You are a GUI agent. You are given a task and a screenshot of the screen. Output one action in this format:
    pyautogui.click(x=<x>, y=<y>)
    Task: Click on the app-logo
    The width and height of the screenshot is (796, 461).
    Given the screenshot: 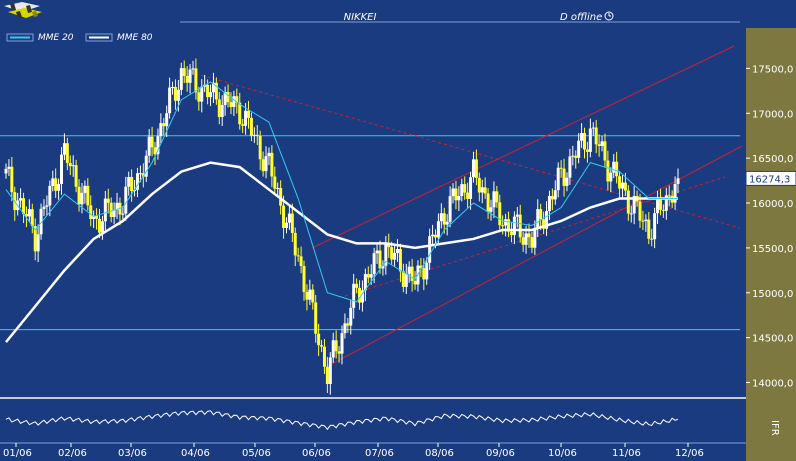 What is the action you would take?
    pyautogui.click(x=23, y=10)
    